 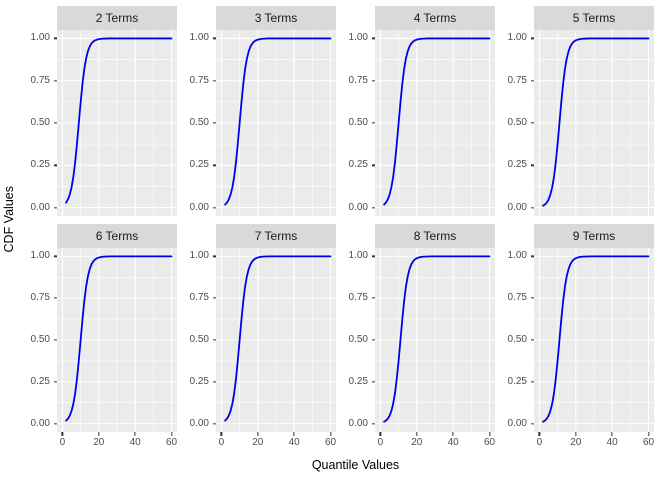 What do you see at coordinates (117, 442) in the screenshot?
I see `x-axis-ticks-col1: 0 20 40 60` at bounding box center [117, 442].